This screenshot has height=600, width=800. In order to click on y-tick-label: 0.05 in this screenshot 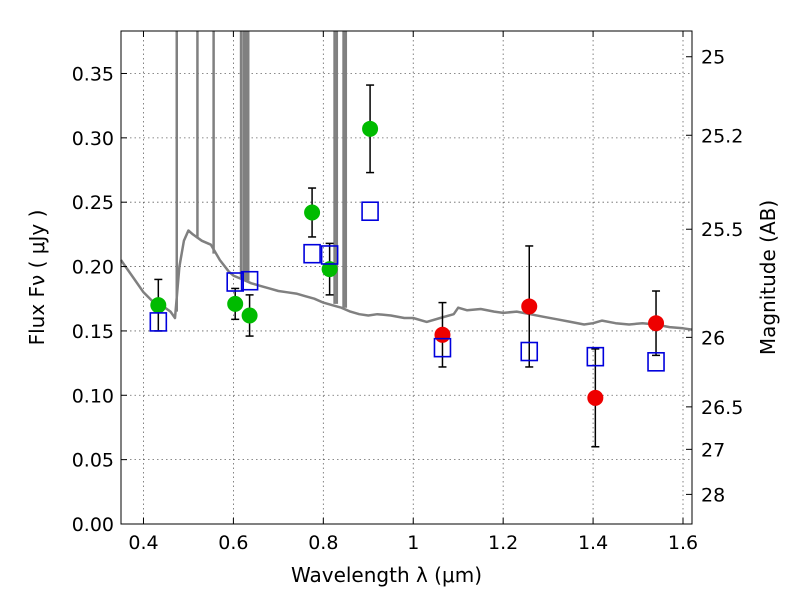, I will do `click(93, 461)`.